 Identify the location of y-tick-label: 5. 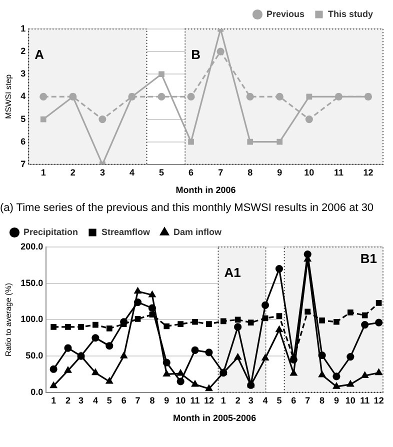
(23, 119).